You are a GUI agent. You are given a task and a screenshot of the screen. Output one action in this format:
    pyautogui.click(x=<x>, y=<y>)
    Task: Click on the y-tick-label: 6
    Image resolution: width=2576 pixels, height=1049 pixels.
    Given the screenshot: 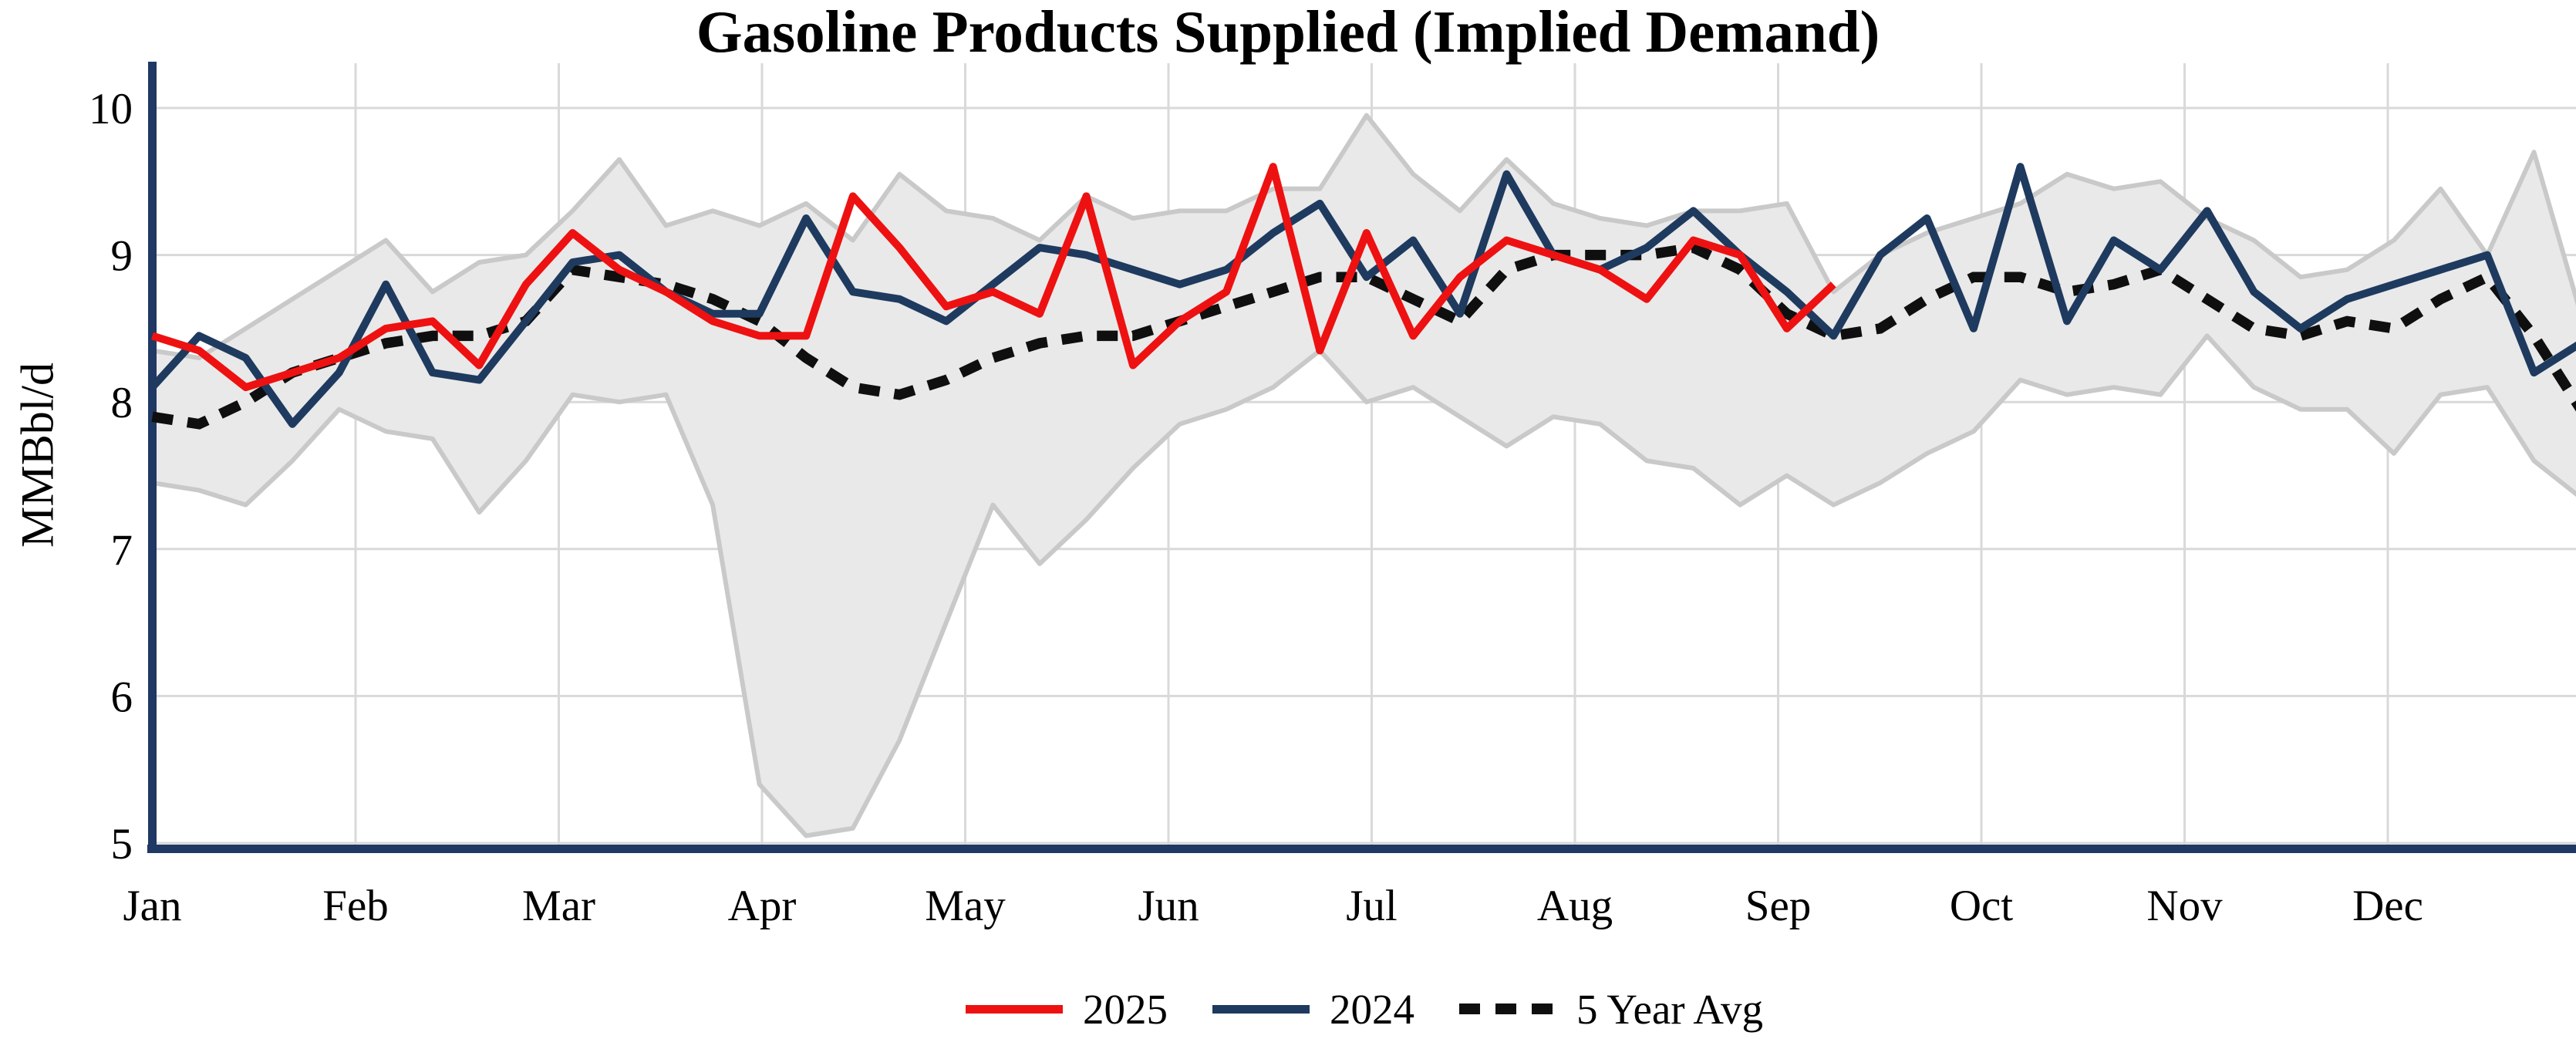 What is the action you would take?
    pyautogui.click(x=122, y=697)
    